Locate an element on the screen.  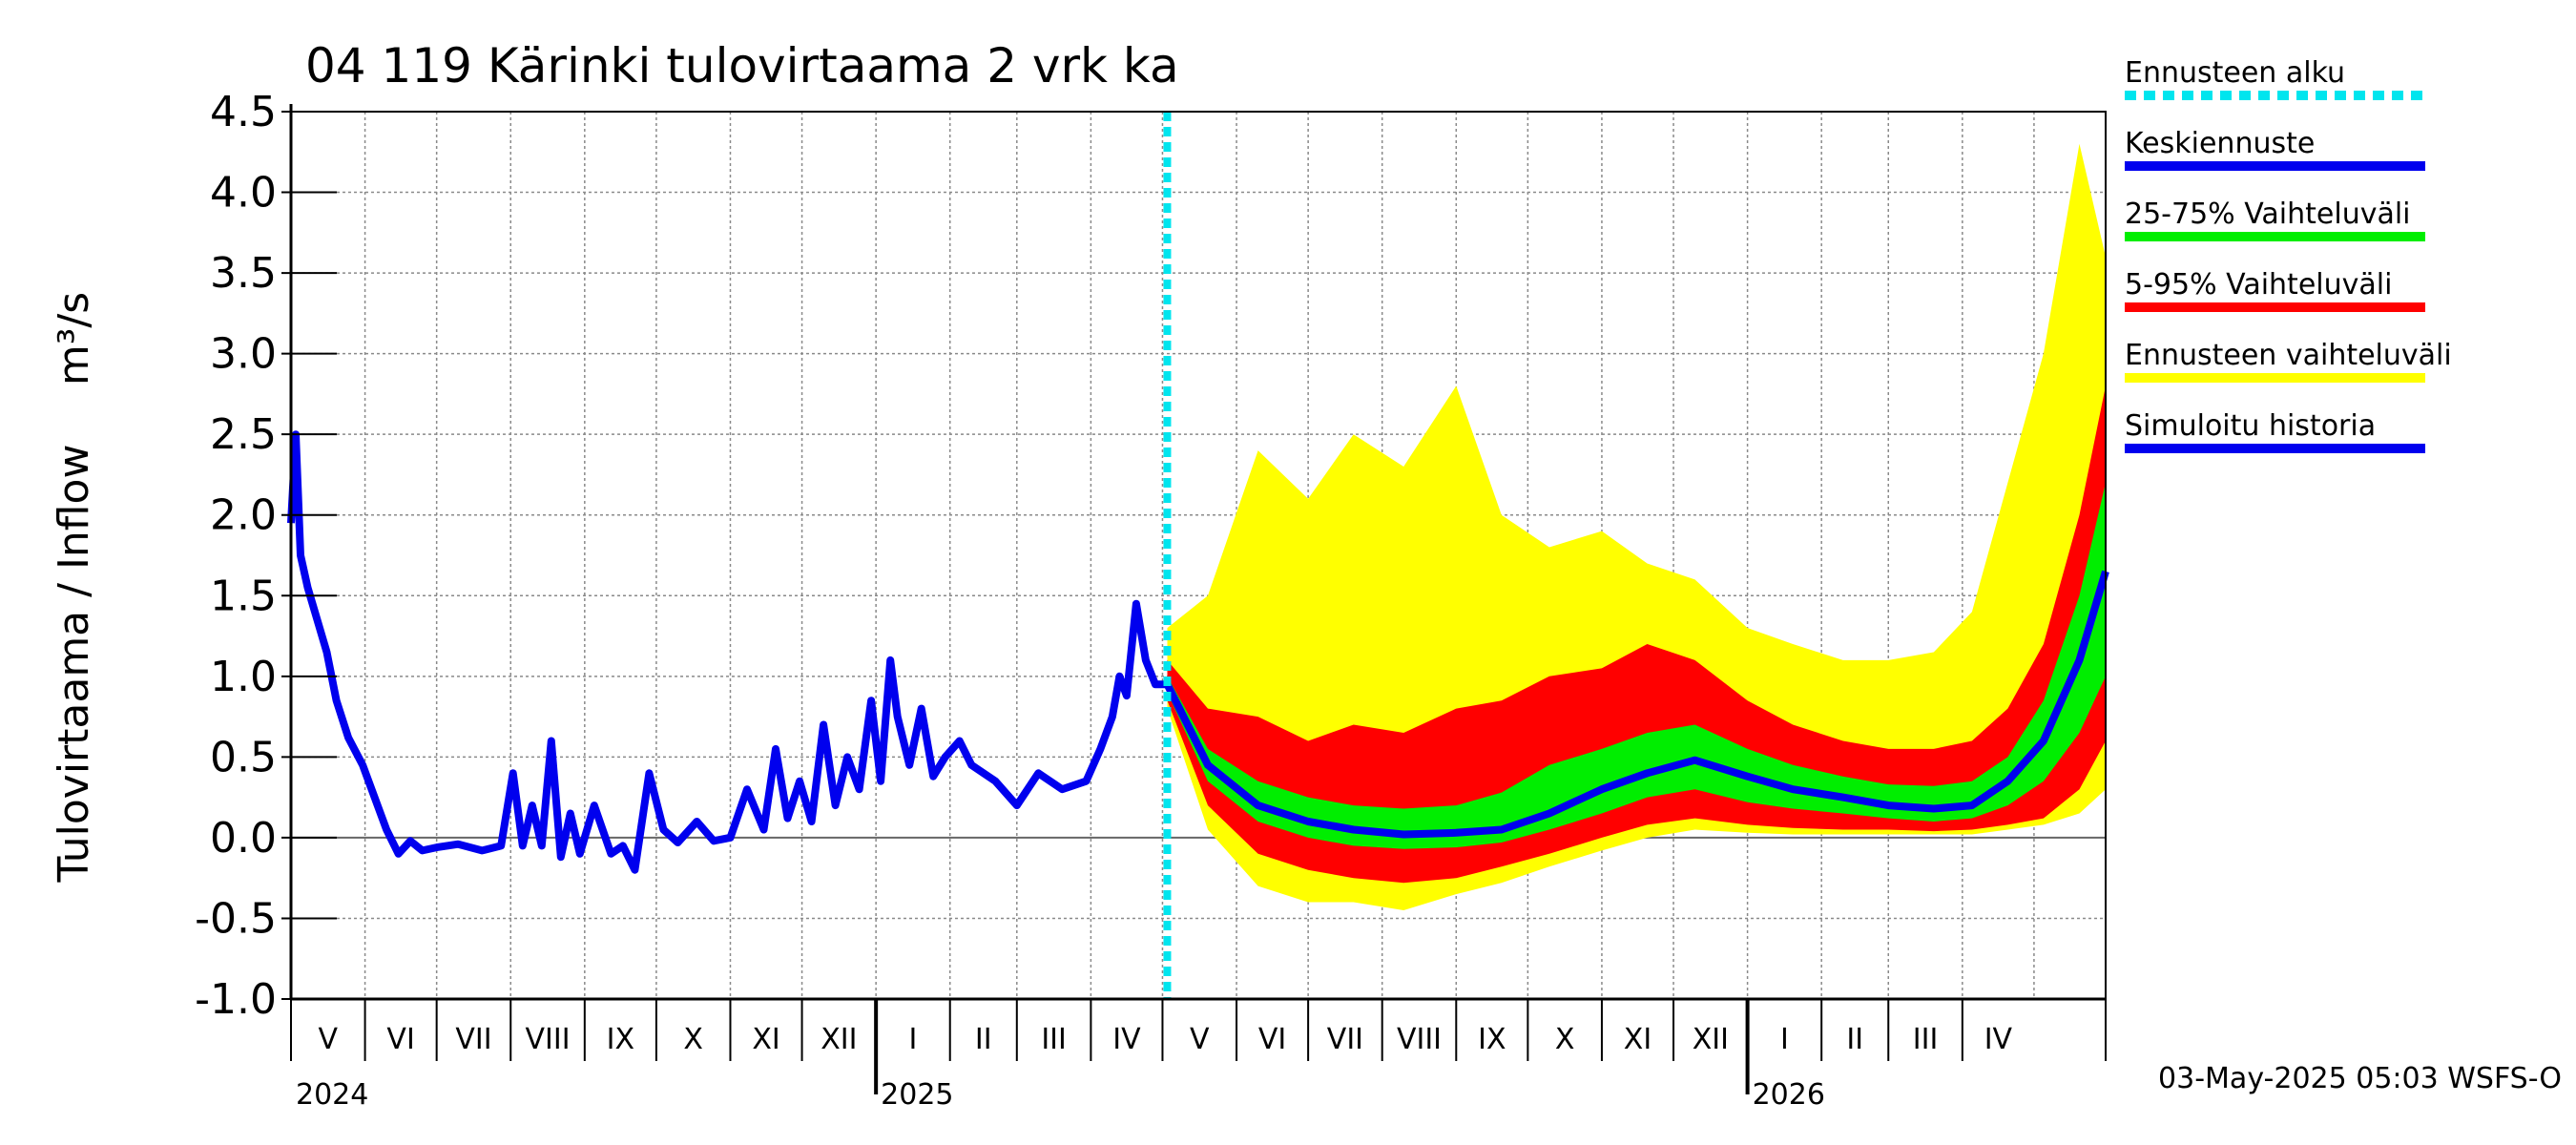
legend-label-range: Ennusteen vaihteluväli is located at coordinates (2288, 355).